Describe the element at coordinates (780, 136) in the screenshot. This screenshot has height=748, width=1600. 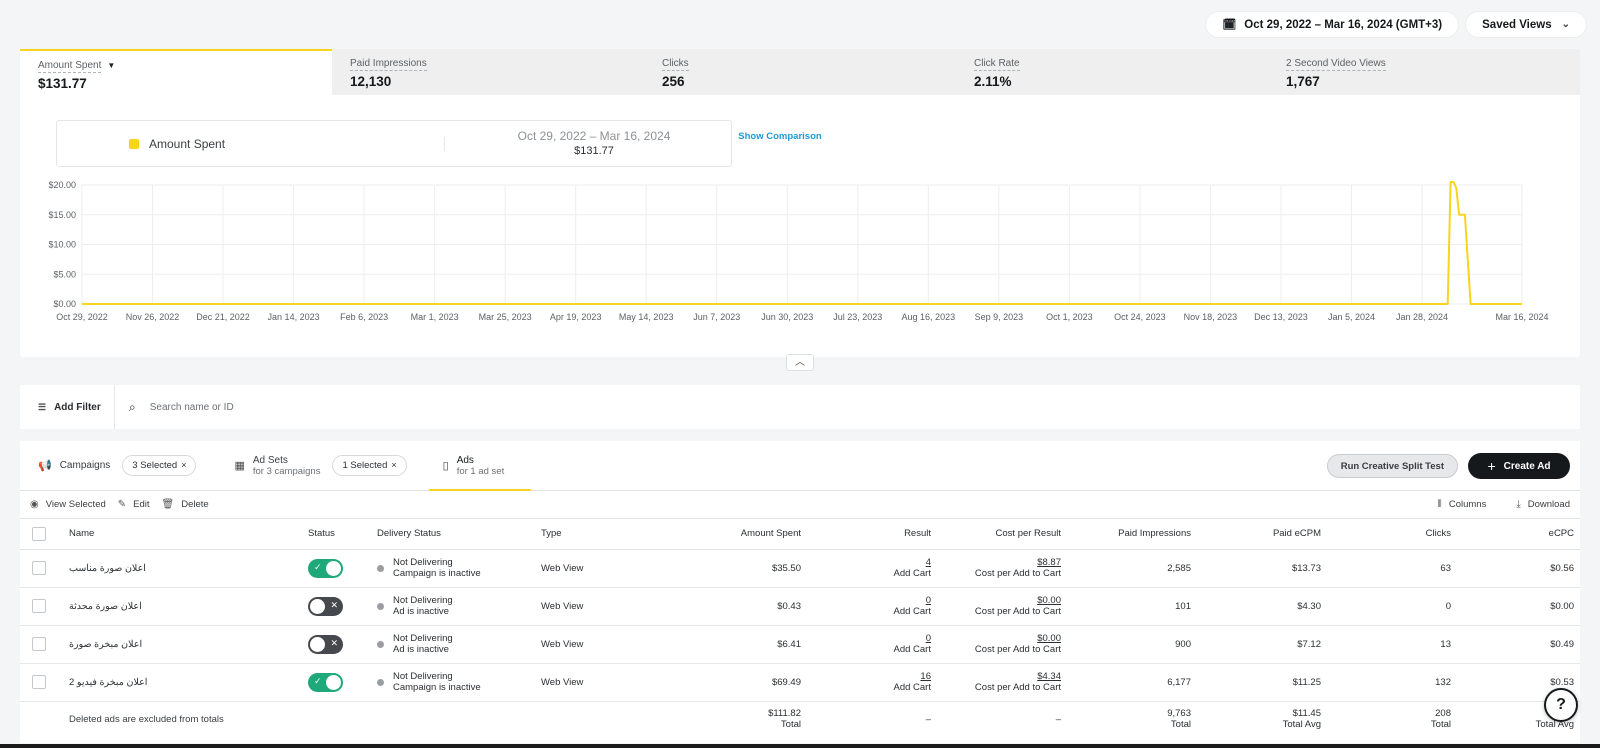
I see `show-comparison-link: Show Comparison` at that location.